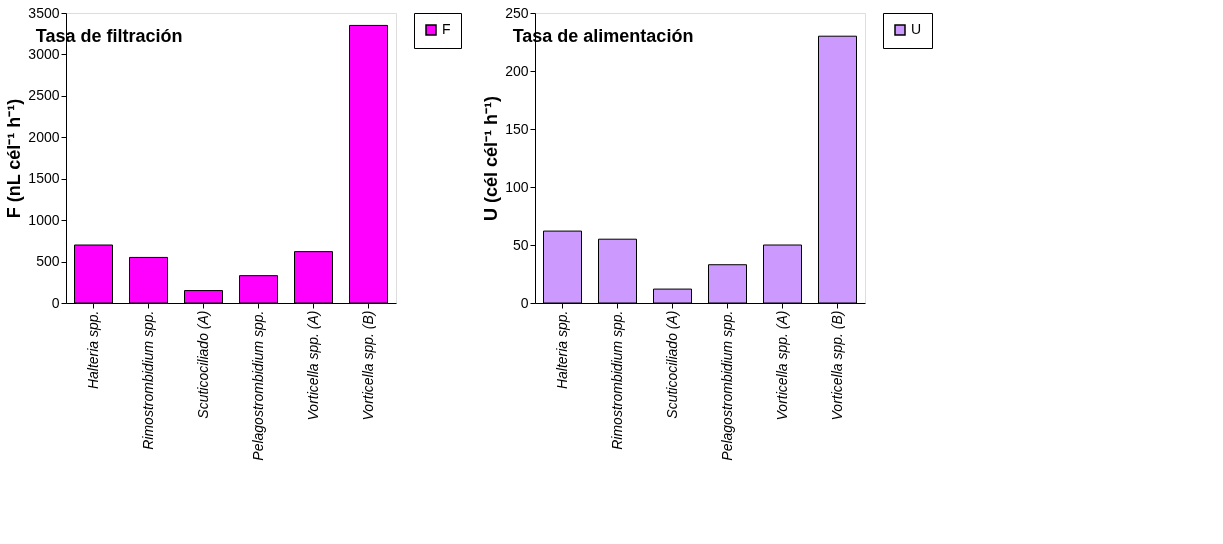 The width and height of the screenshot is (1223, 544). What do you see at coordinates (44, 136) in the screenshot?
I see `y-tick-label: 2000` at bounding box center [44, 136].